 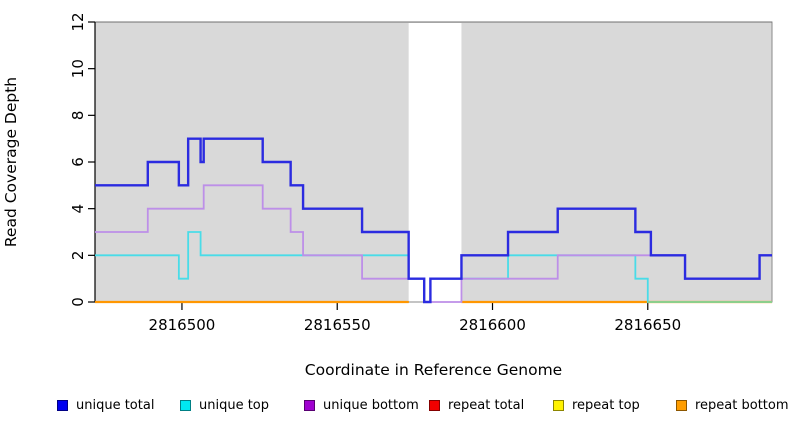 What do you see at coordinates (62, 405) in the screenshot?
I see `legend-swatch-unique-total` at bounding box center [62, 405].